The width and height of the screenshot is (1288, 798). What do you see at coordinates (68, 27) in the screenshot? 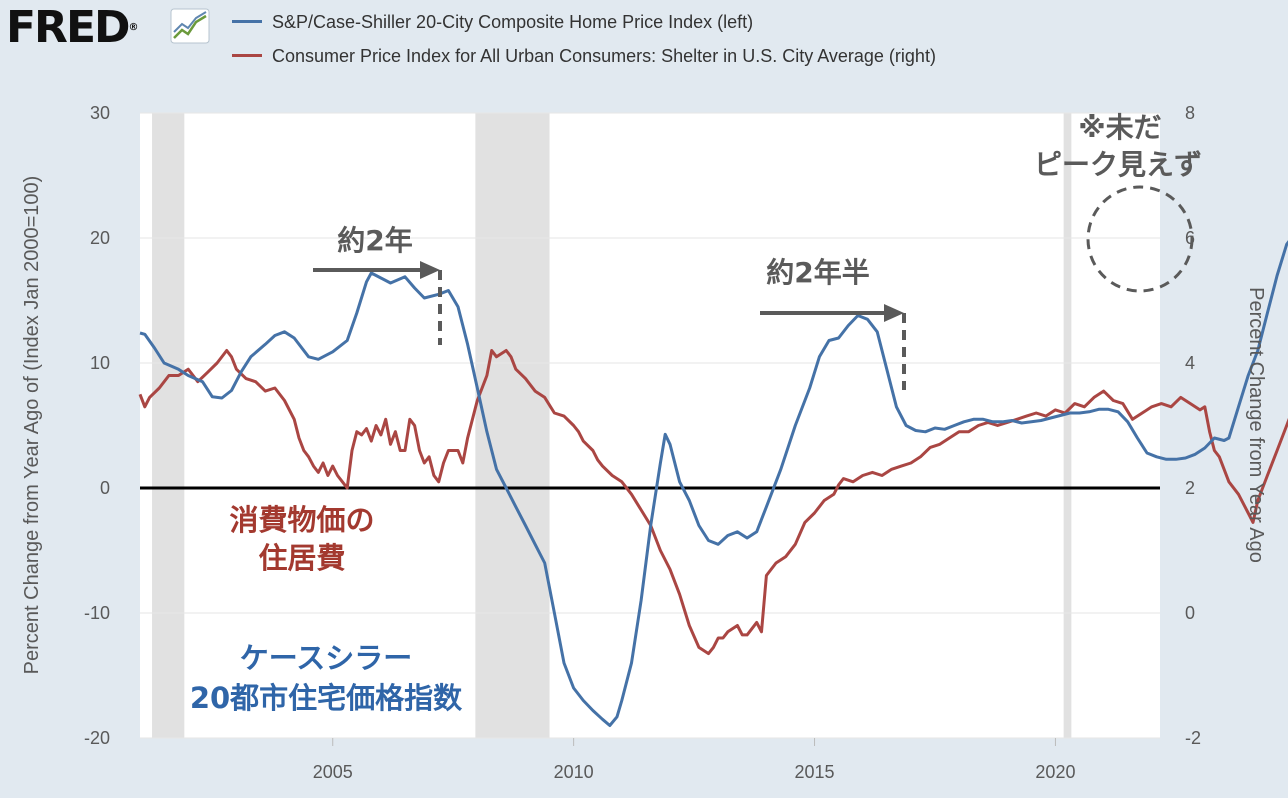
I see `logo-text: FRED` at bounding box center [68, 27].